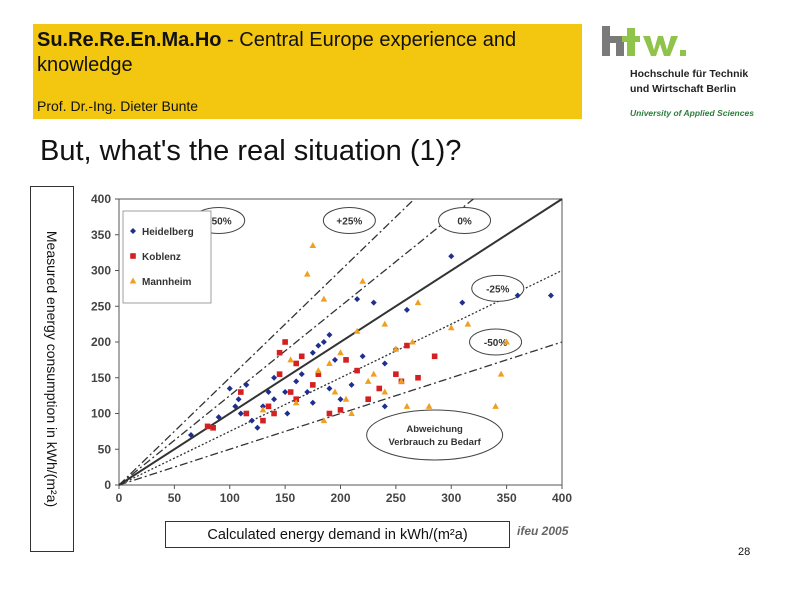 This screenshot has height=595, width=794. I want to click on y-tick-label-3: 150, so click(101, 378).